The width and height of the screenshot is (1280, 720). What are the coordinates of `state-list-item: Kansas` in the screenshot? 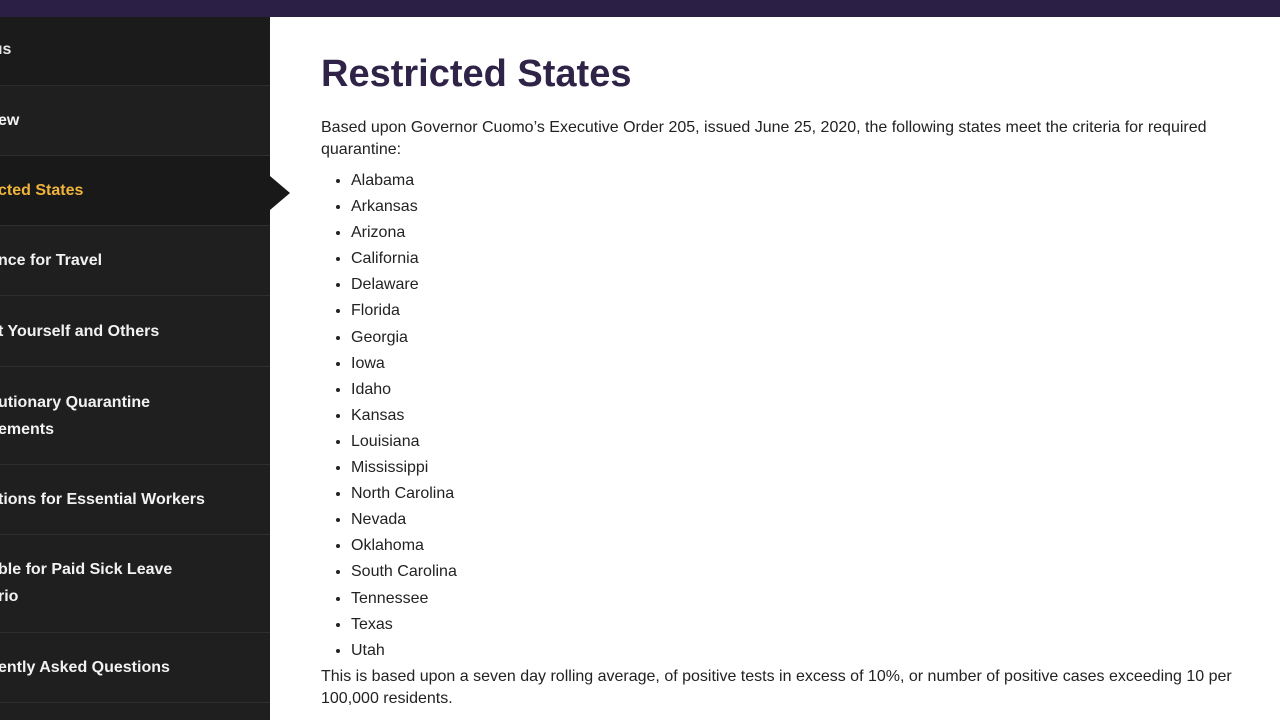 It's located at (404, 416).